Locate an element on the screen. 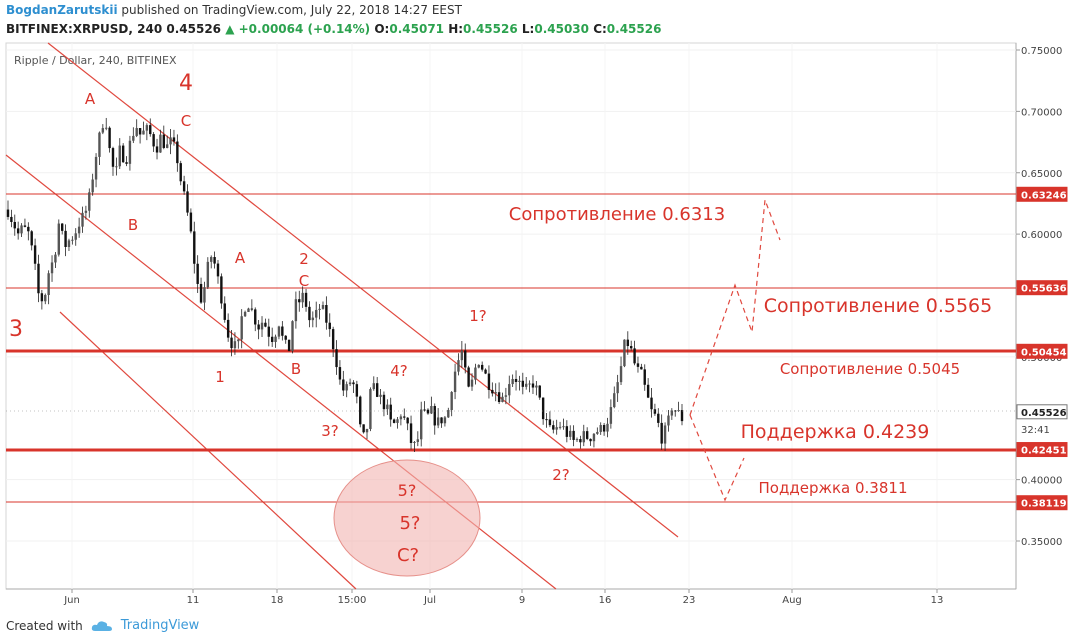 The image size is (1073, 644). y-tick-label: 0.35000 is located at coordinates (1041, 542).